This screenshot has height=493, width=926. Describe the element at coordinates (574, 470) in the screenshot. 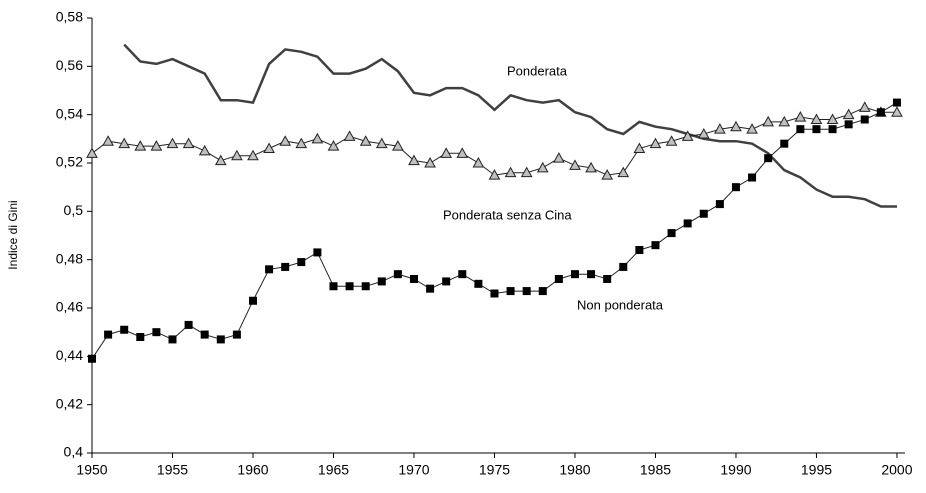

I see `x-tick-label: 1980` at that location.